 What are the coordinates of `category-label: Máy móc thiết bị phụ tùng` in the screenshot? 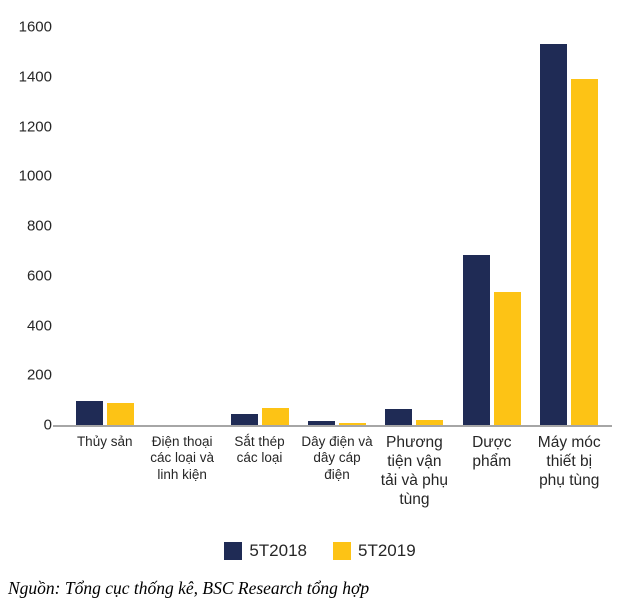 It's located at (569, 461).